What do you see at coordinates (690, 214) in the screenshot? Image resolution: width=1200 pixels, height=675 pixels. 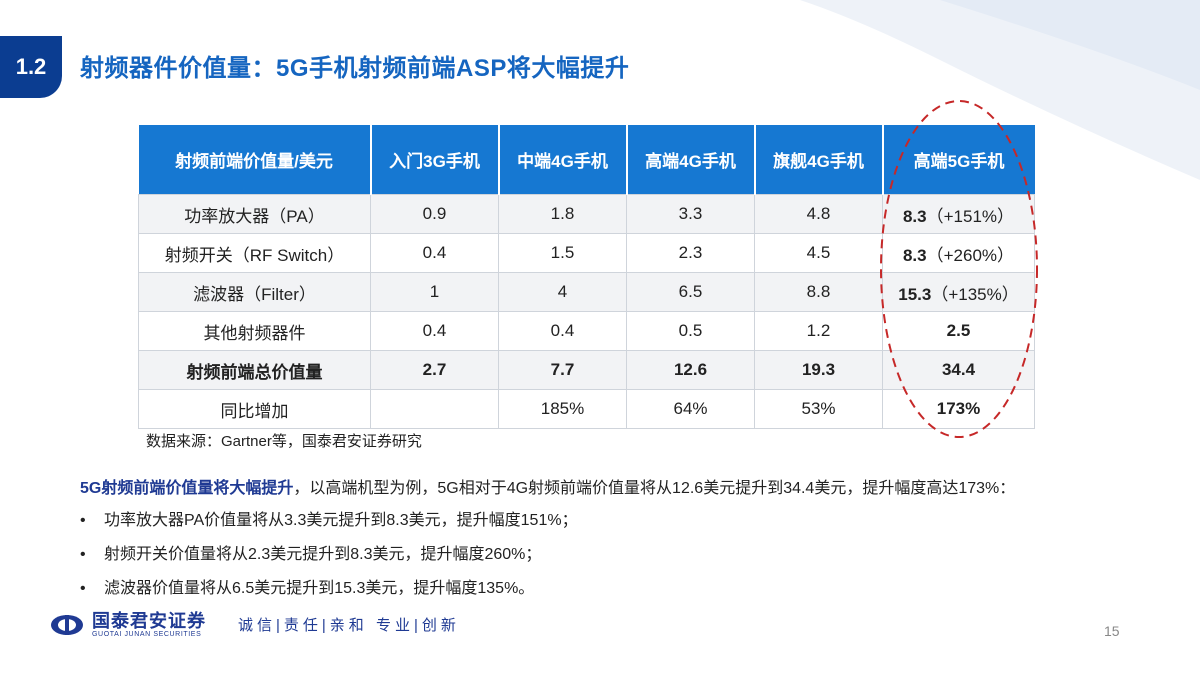 I see `table-cell: 3.3` at bounding box center [690, 214].